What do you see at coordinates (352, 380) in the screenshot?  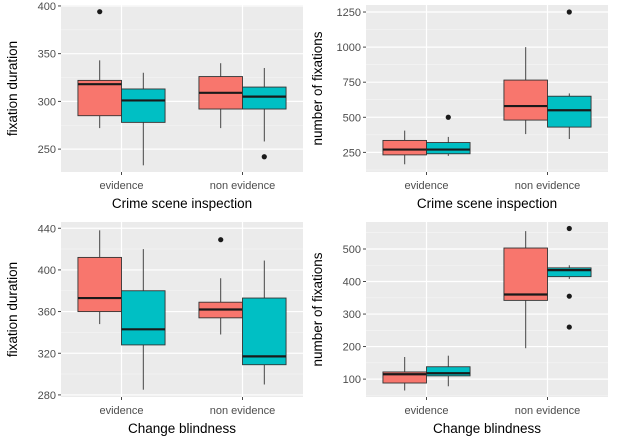 I see `y-tick-label: 100` at bounding box center [352, 380].